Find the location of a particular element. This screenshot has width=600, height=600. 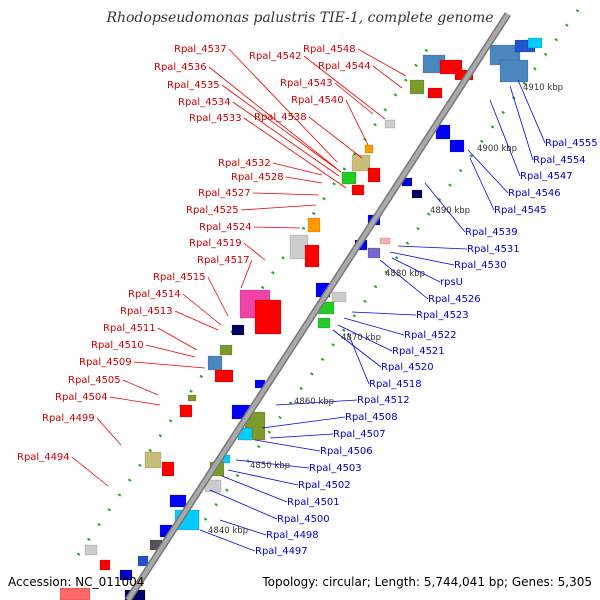

gene-label-rpal-4507: Rpal_4507 is located at coordinates (359, 434).